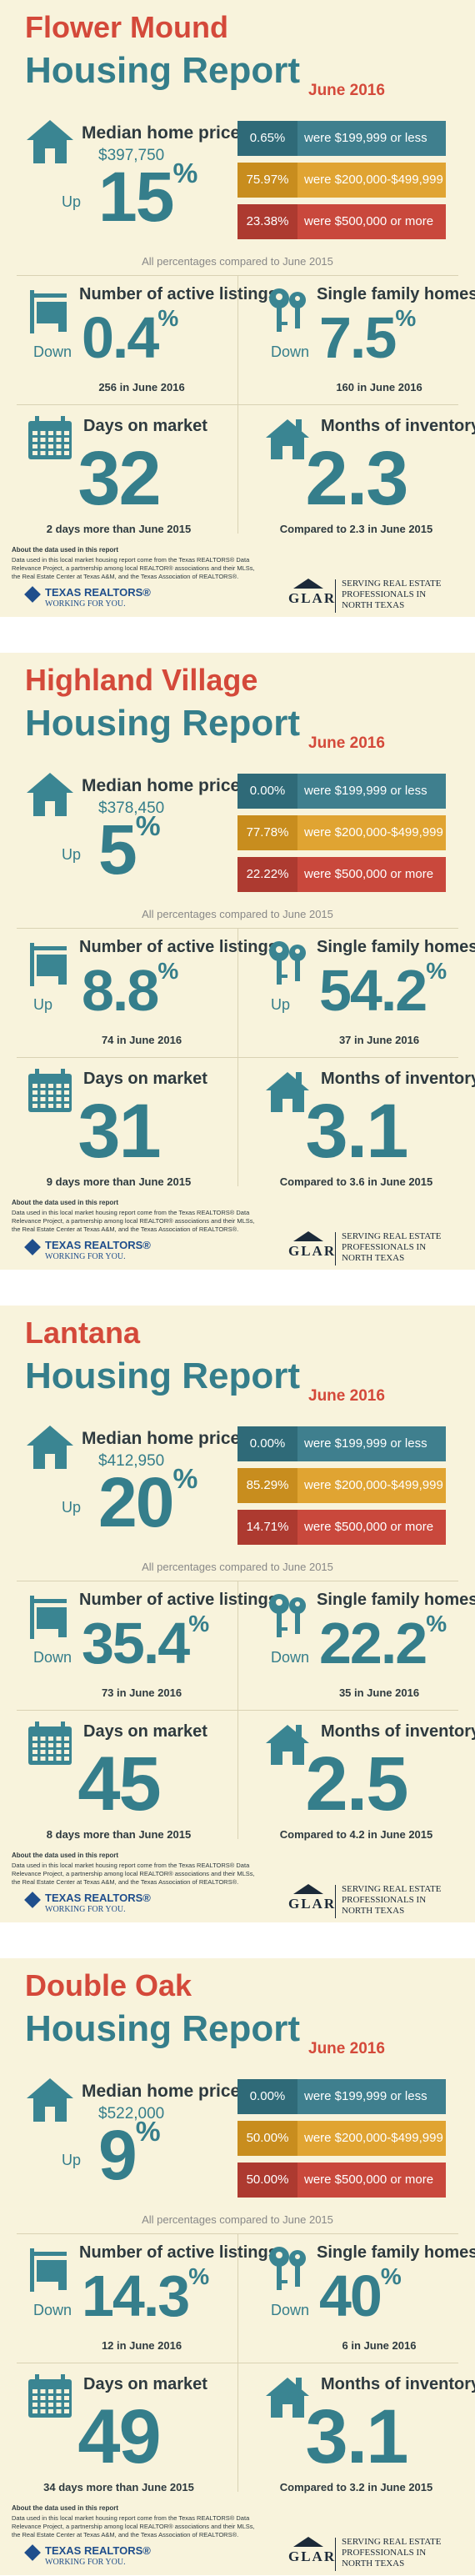  What do you see at coordinates (379, 1692) in the screenshot?
I see `homes_sold-note: 35 in June 2016` at bounding box center [379, 1692].